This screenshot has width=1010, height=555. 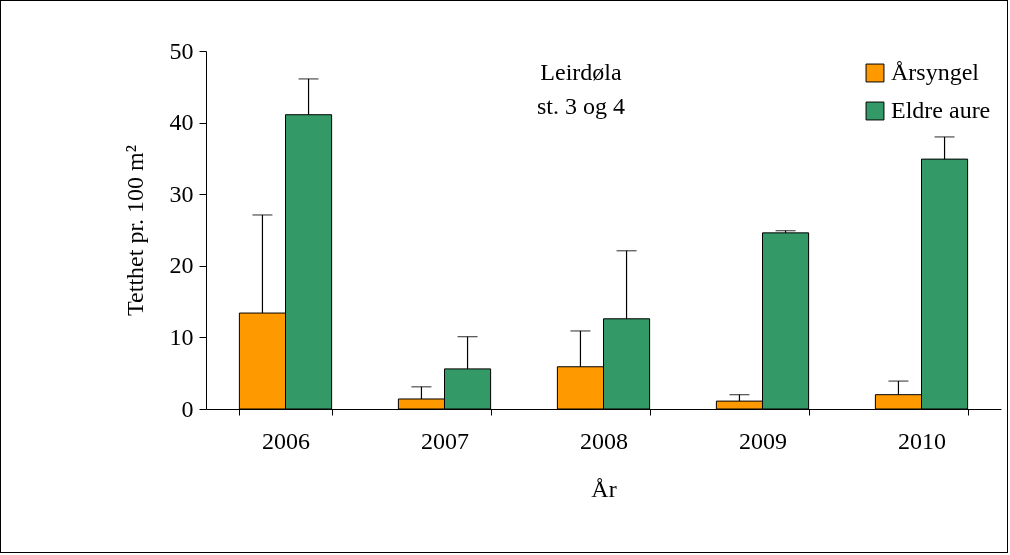 I want to click on x-tick-label: 2009, so click(x=763, y=440).